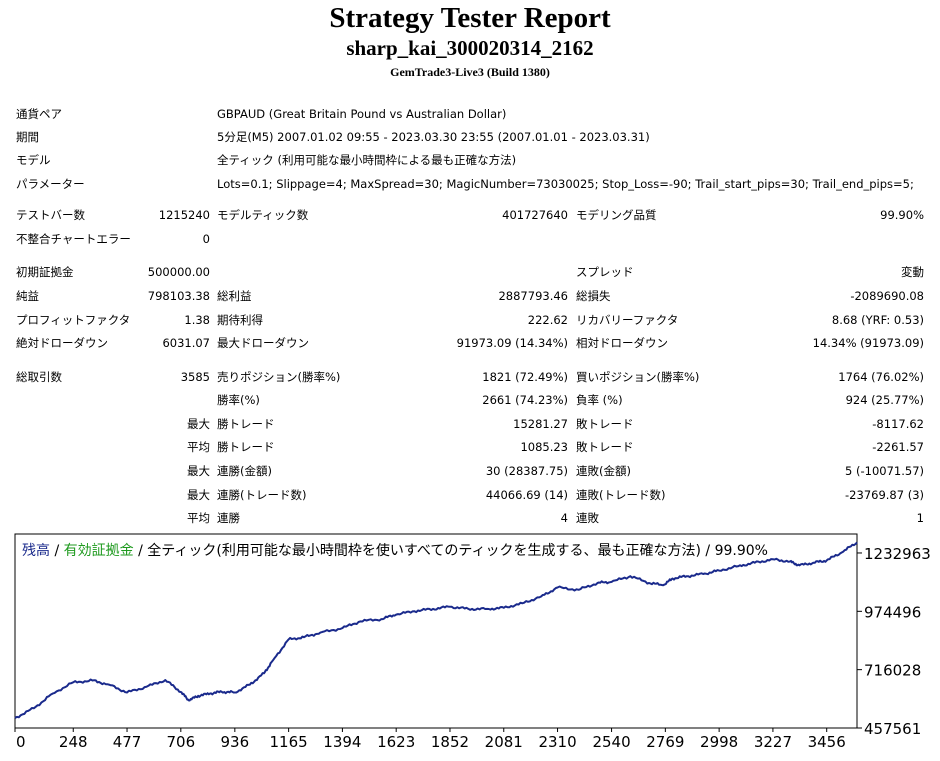 The width and height of the screenshot is (940, 761). Describe the element at coordinates (884, 495) in the screenshot. I see `cons-losses-count-value: -23769.87 (3)` at that location.